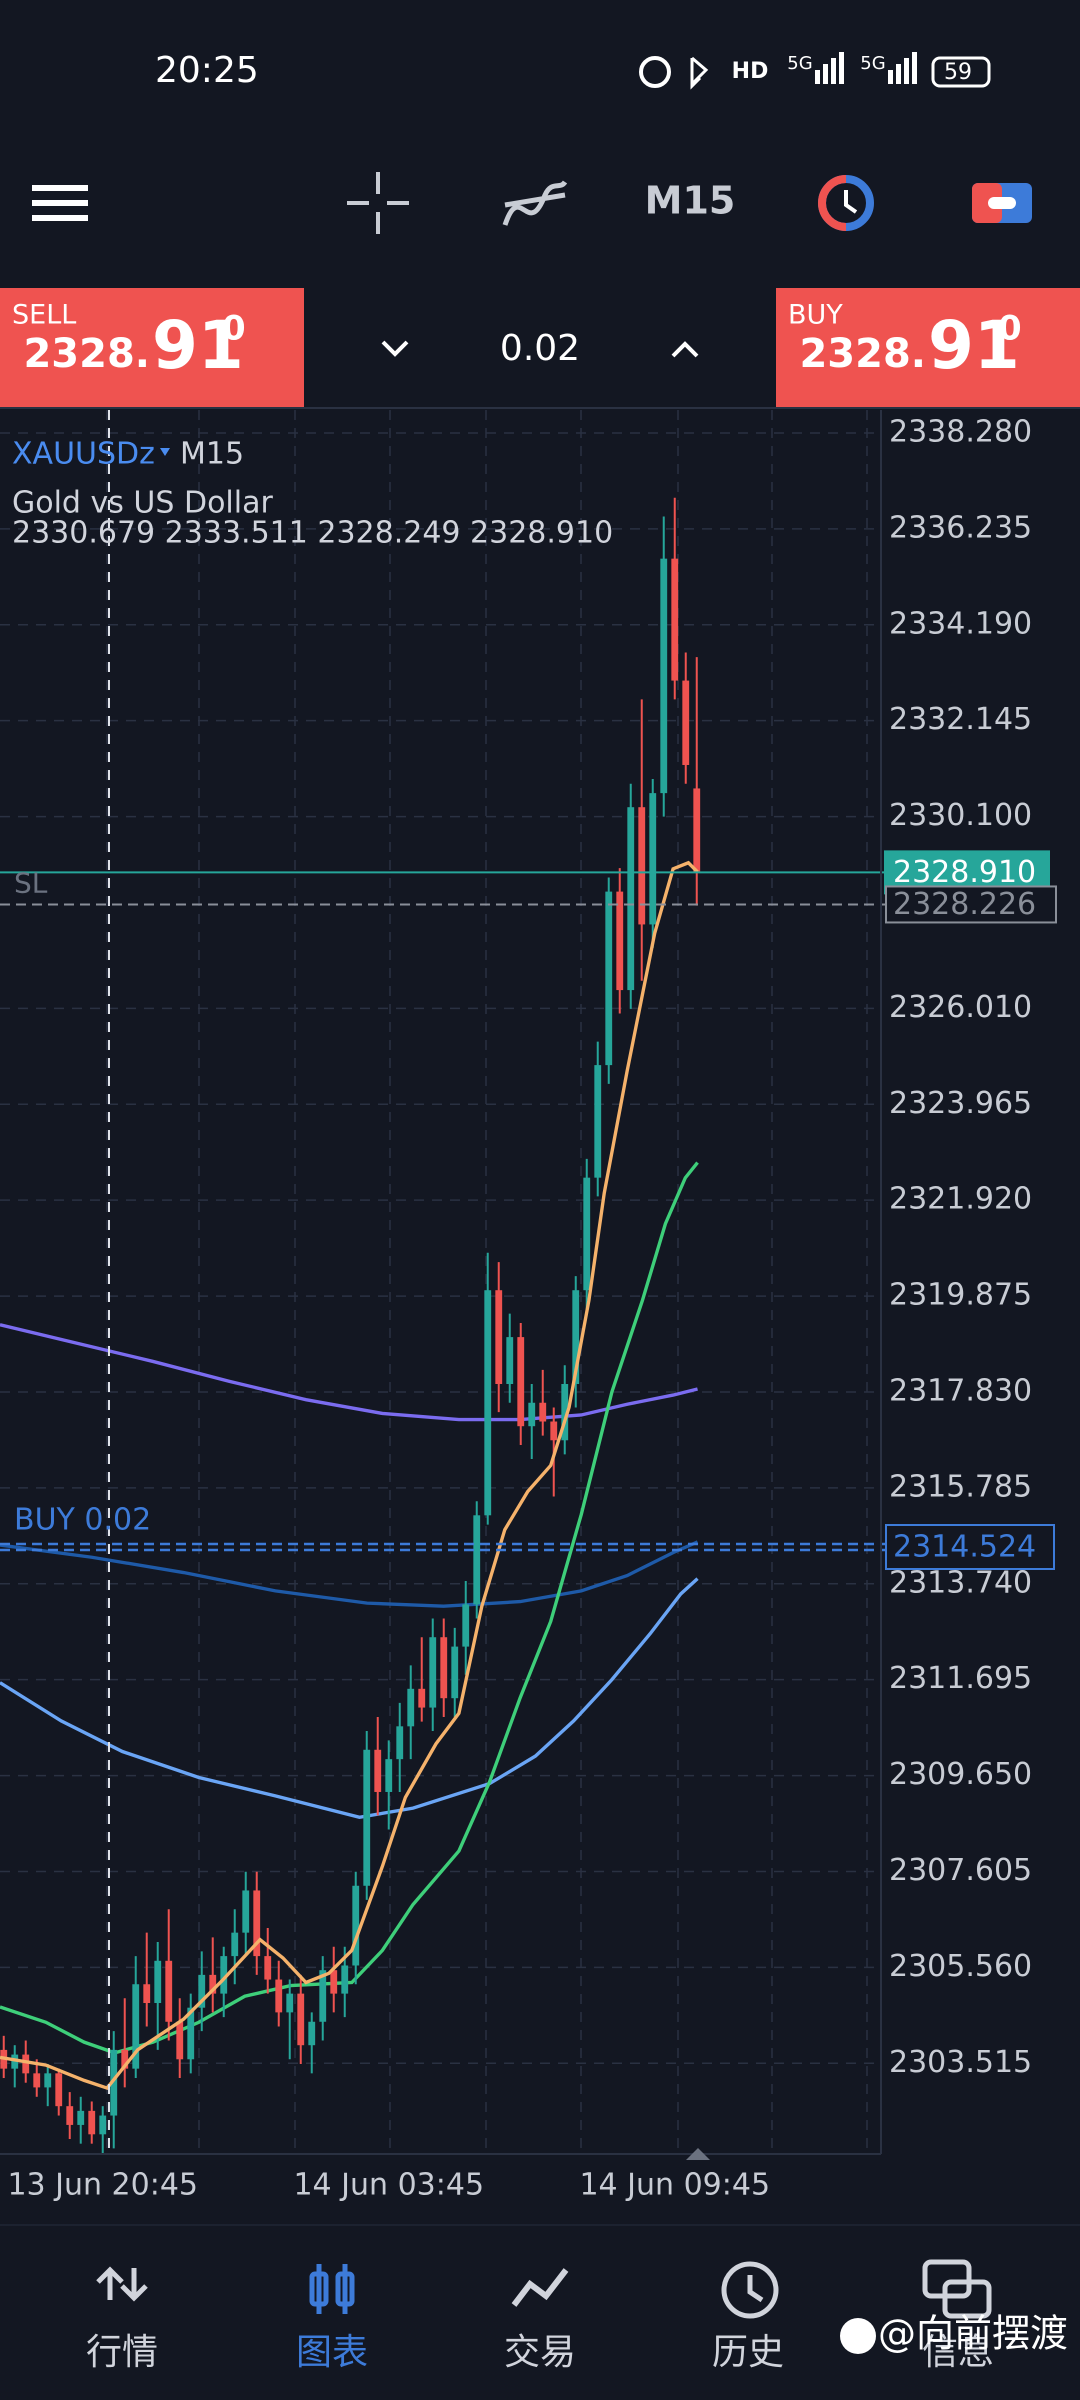 The height and width of the screenshot is (2400, 1080). I want to click on symbol-dropdown, so click(165, 452).